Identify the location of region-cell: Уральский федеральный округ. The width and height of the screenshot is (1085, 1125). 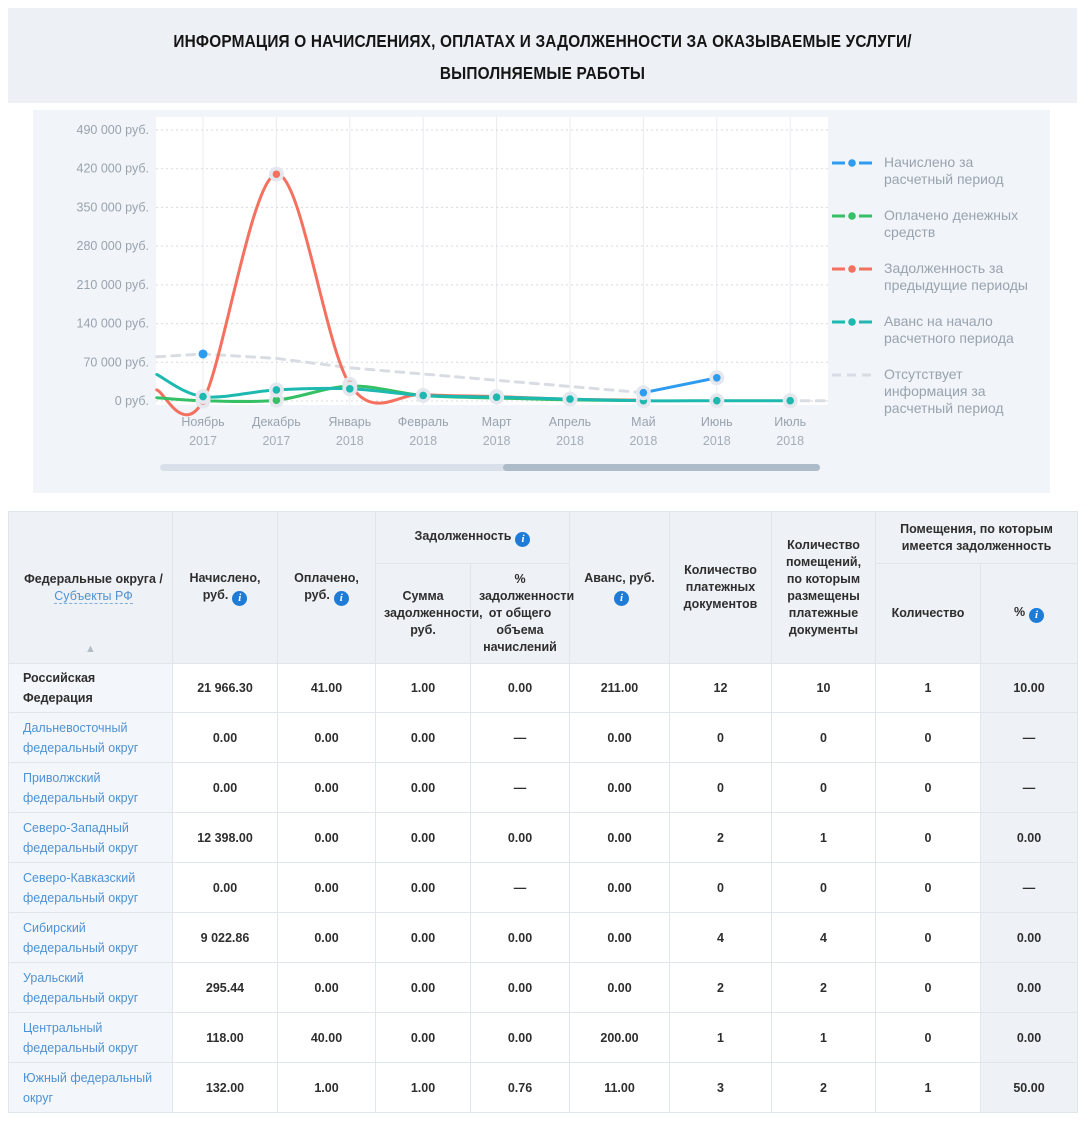
(90, 987).